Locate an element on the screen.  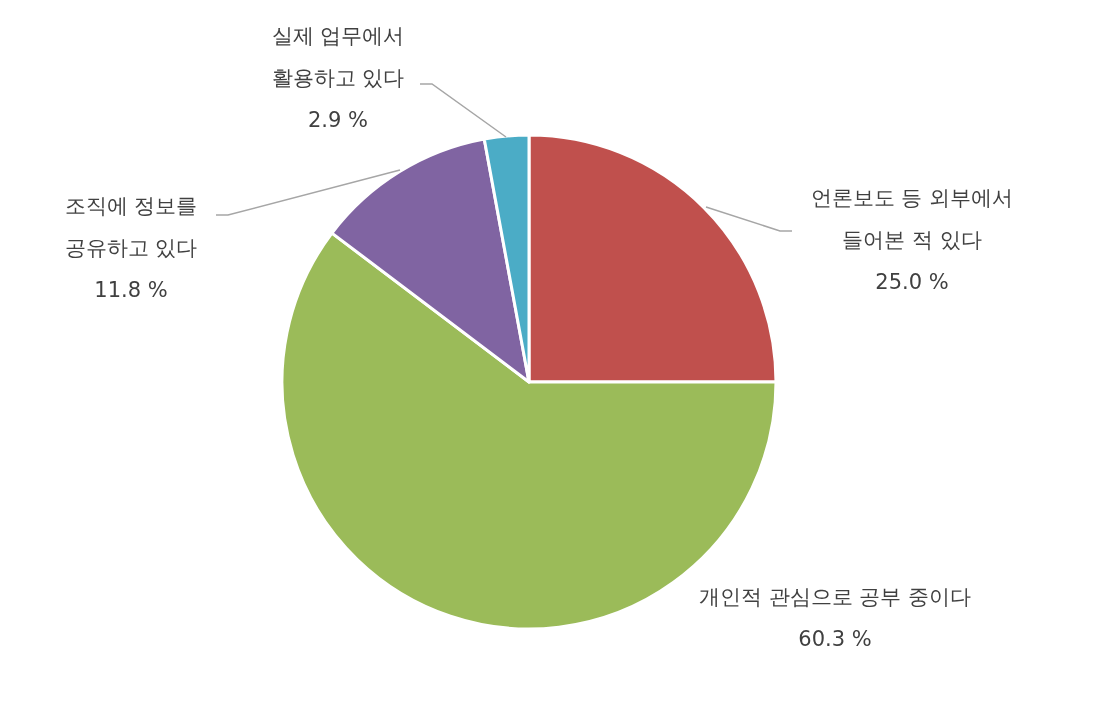
data-label: 25.0 % is located at coordinates (912, 282).